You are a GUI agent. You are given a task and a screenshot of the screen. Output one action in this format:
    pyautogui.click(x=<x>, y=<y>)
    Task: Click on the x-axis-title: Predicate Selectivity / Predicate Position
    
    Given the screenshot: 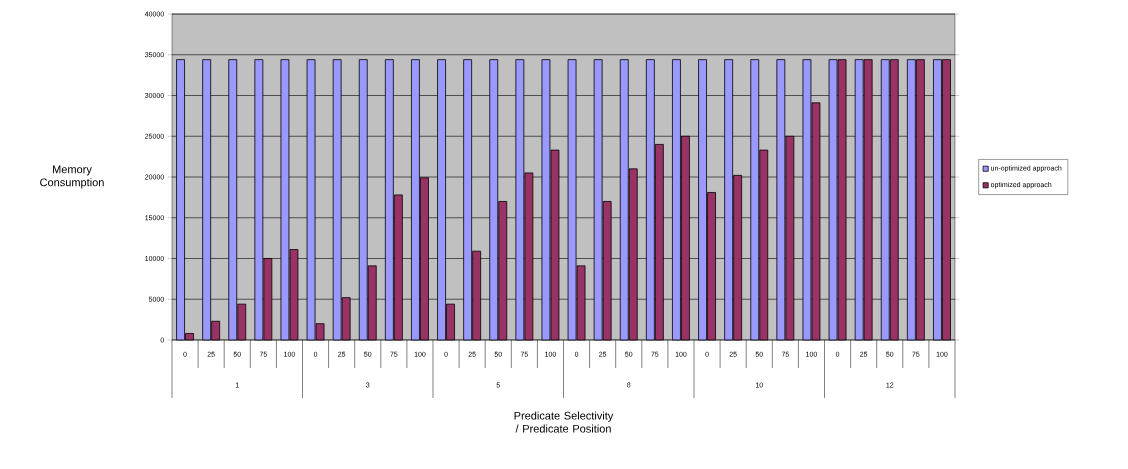 What is the action you would take?
    pyautogui.click(x=564, y=422)
    